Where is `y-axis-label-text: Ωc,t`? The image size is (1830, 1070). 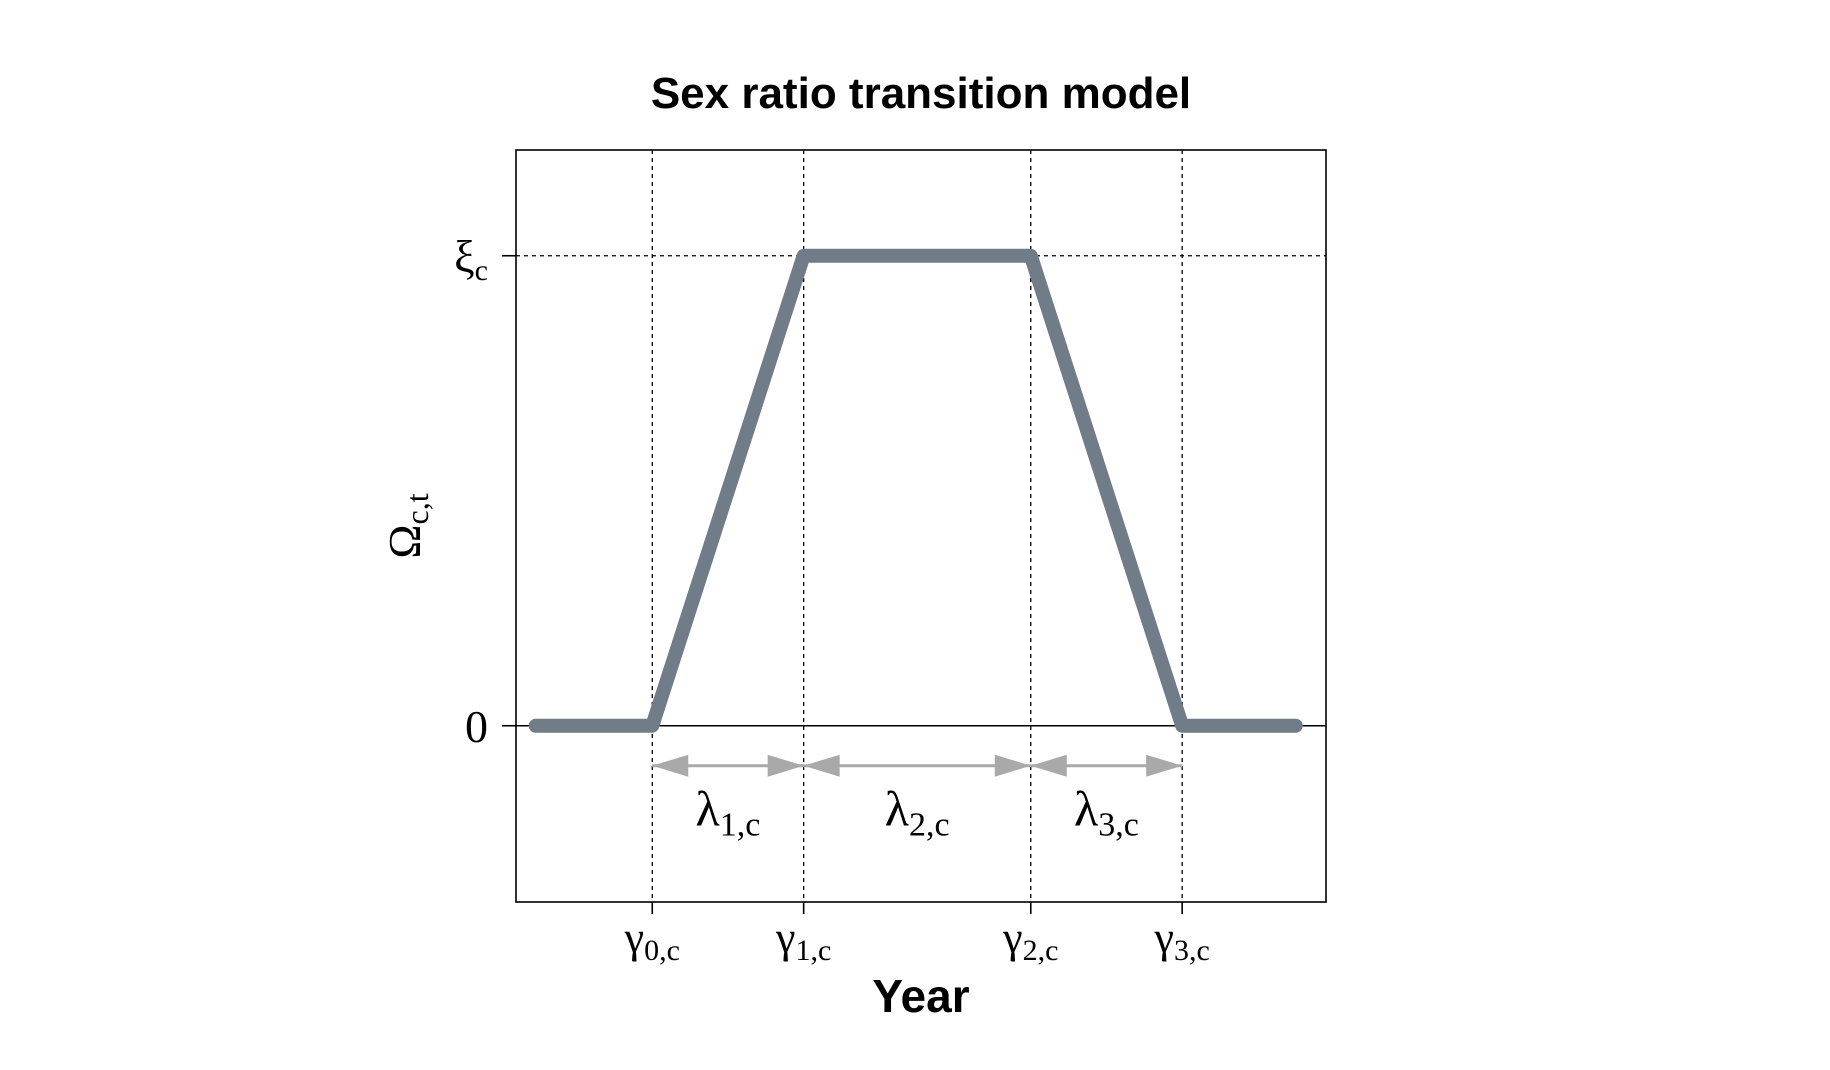
y-axis-label-text: Ωc,t is located at coordinates (407, 525).